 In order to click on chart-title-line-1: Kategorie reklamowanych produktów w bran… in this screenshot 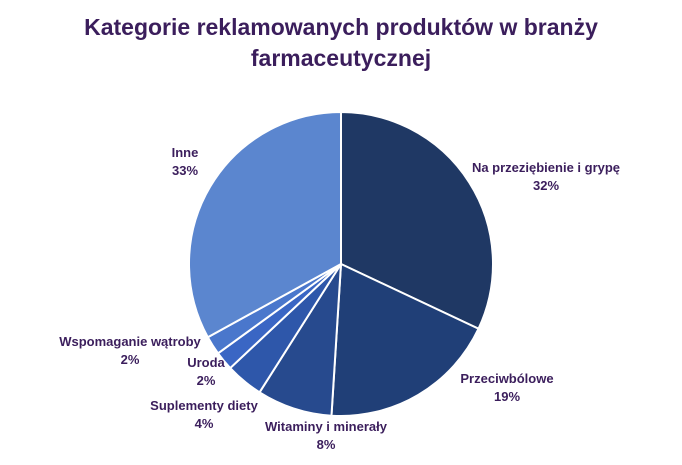, I will do `click(341, 27)`.